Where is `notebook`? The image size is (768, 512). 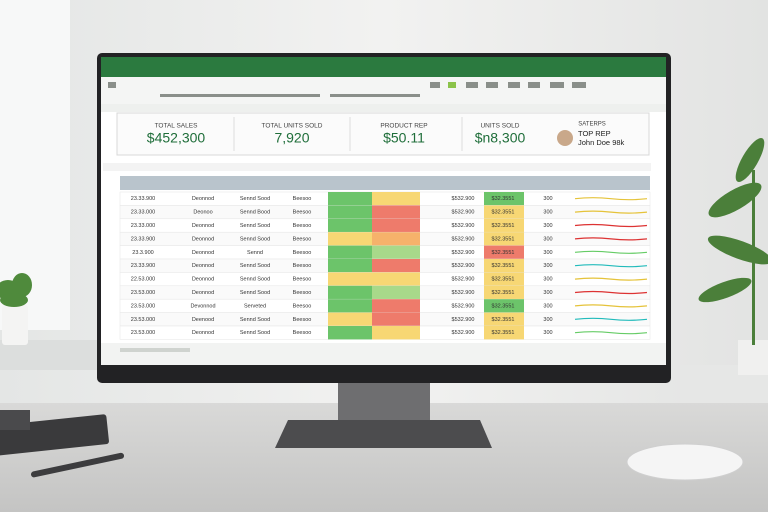 notebook is located at coordinates (54, 433).